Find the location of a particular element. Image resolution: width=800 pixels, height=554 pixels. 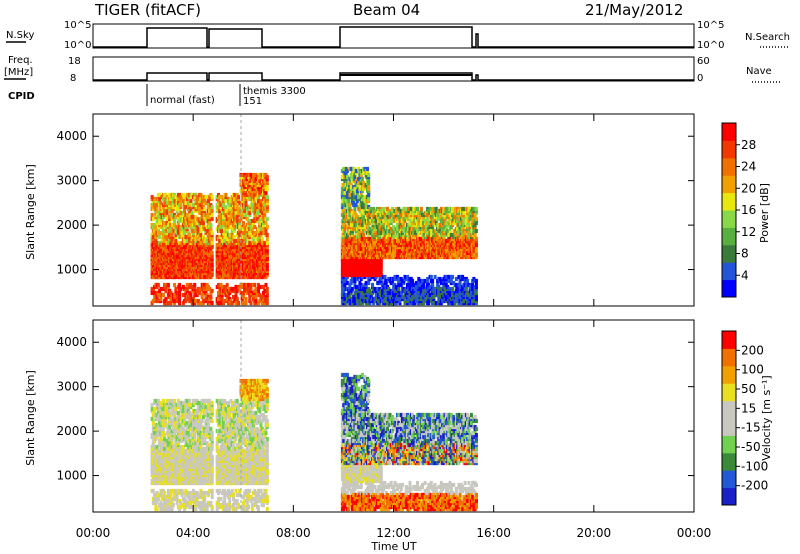

freq-panel-frame is located at coordinates (393, 69).